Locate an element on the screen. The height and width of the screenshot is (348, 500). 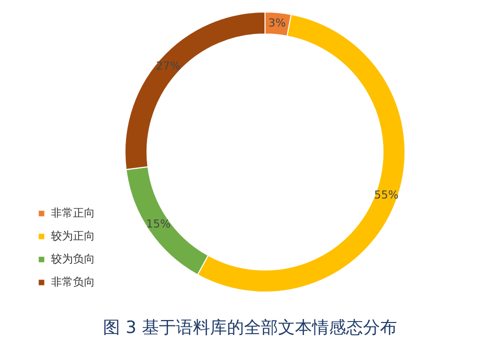
legend-label: 较为负向 is located at coordinates (73, 259).